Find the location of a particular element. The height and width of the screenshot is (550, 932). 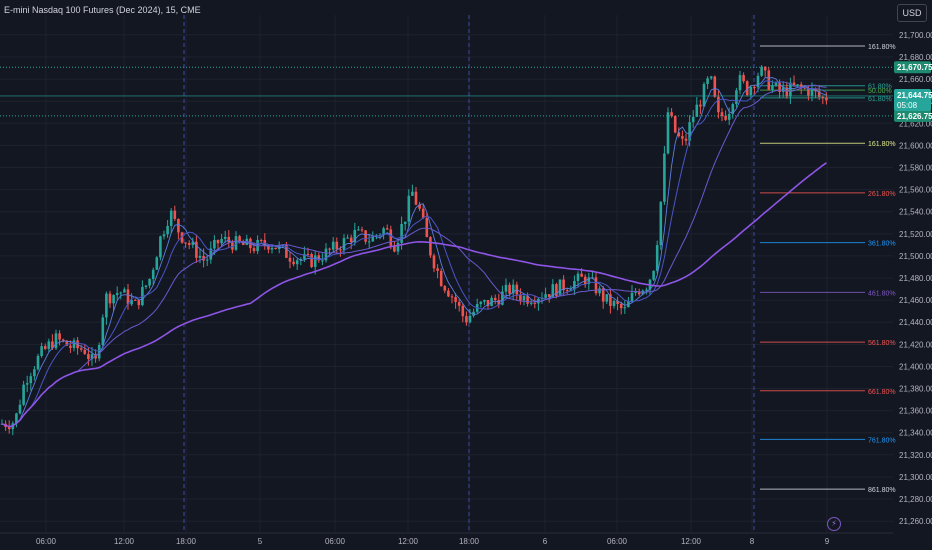

fib-level-label: 761.80% is located at coordinates (882, 440).